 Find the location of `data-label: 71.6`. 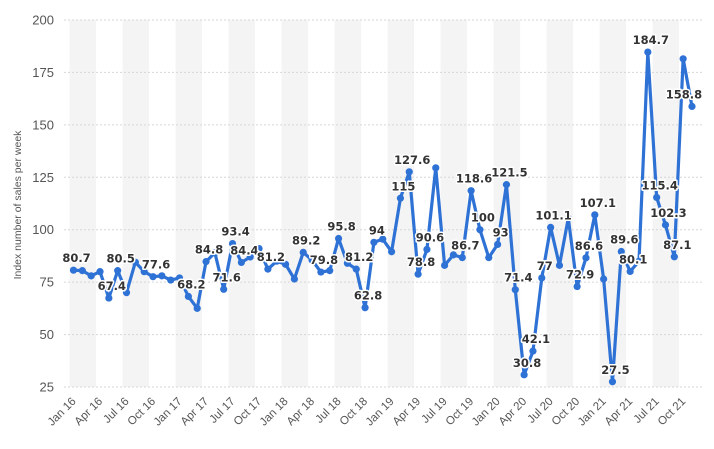

data-label: 71.6 is located at coordinates (227, 277).